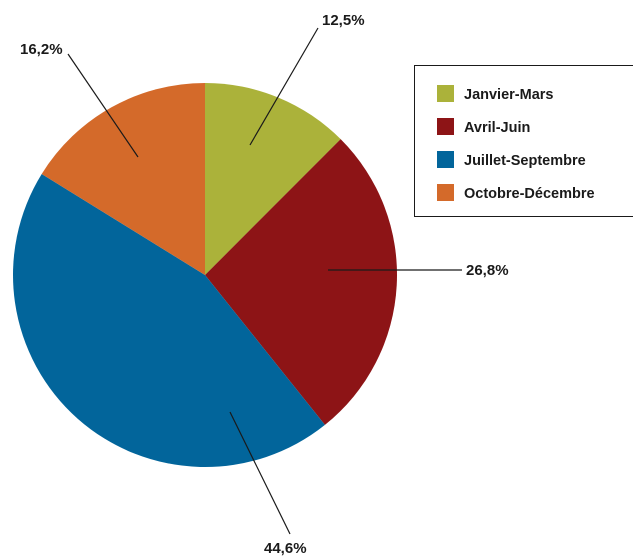 The width and height of the screenshot is (633, 556). Describe the element at coordinates (343, 20) in the screenshot. I see `data-label-janvier-mars: 12,5%` at that location.